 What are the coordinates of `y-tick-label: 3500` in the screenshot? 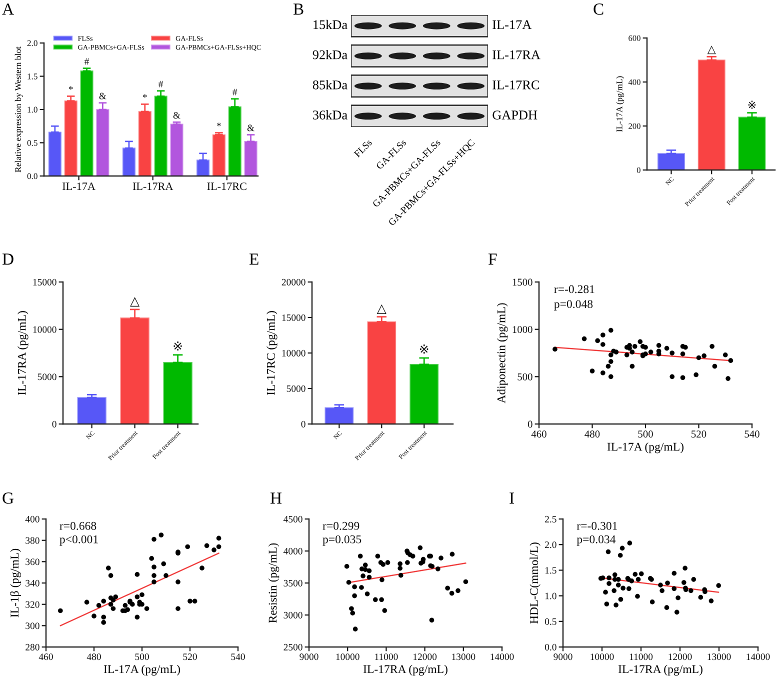 It's located at (293, 583).